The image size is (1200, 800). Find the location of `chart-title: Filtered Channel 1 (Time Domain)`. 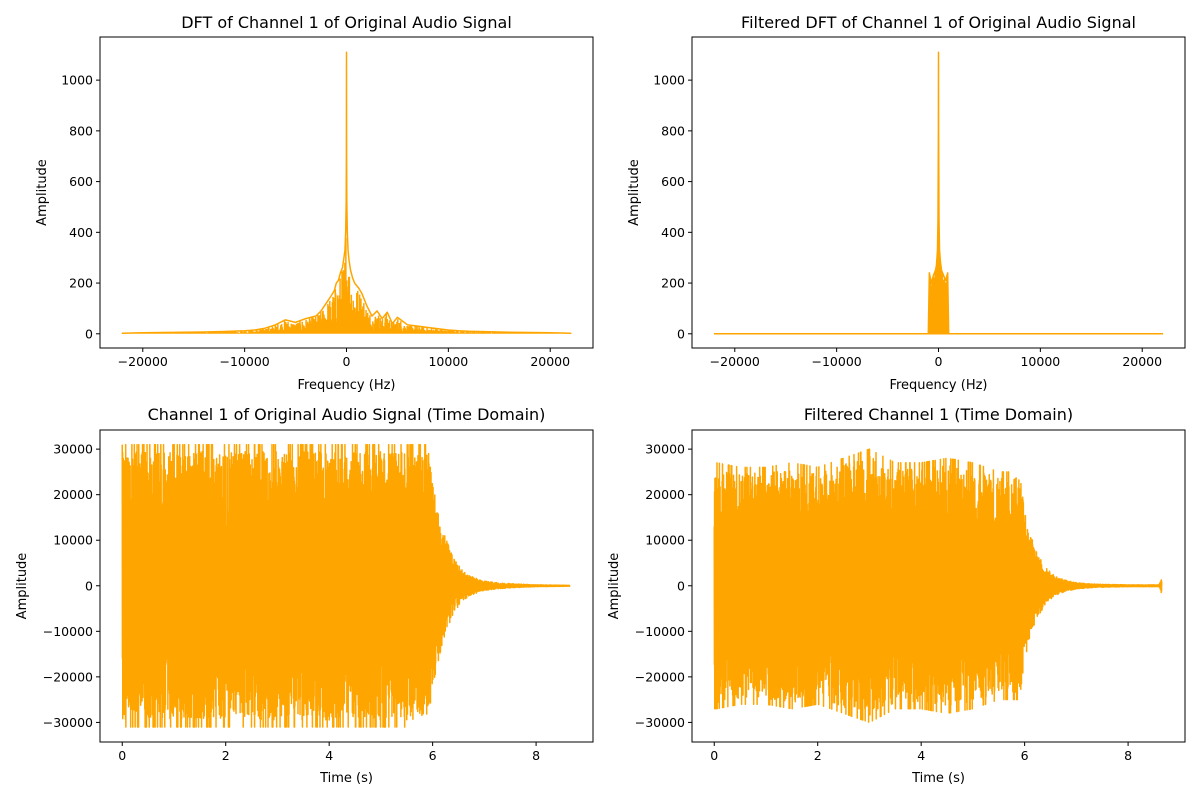

chart-title: Filtered Channel 1 (Time Domain) is located at coordinates (938, 414).